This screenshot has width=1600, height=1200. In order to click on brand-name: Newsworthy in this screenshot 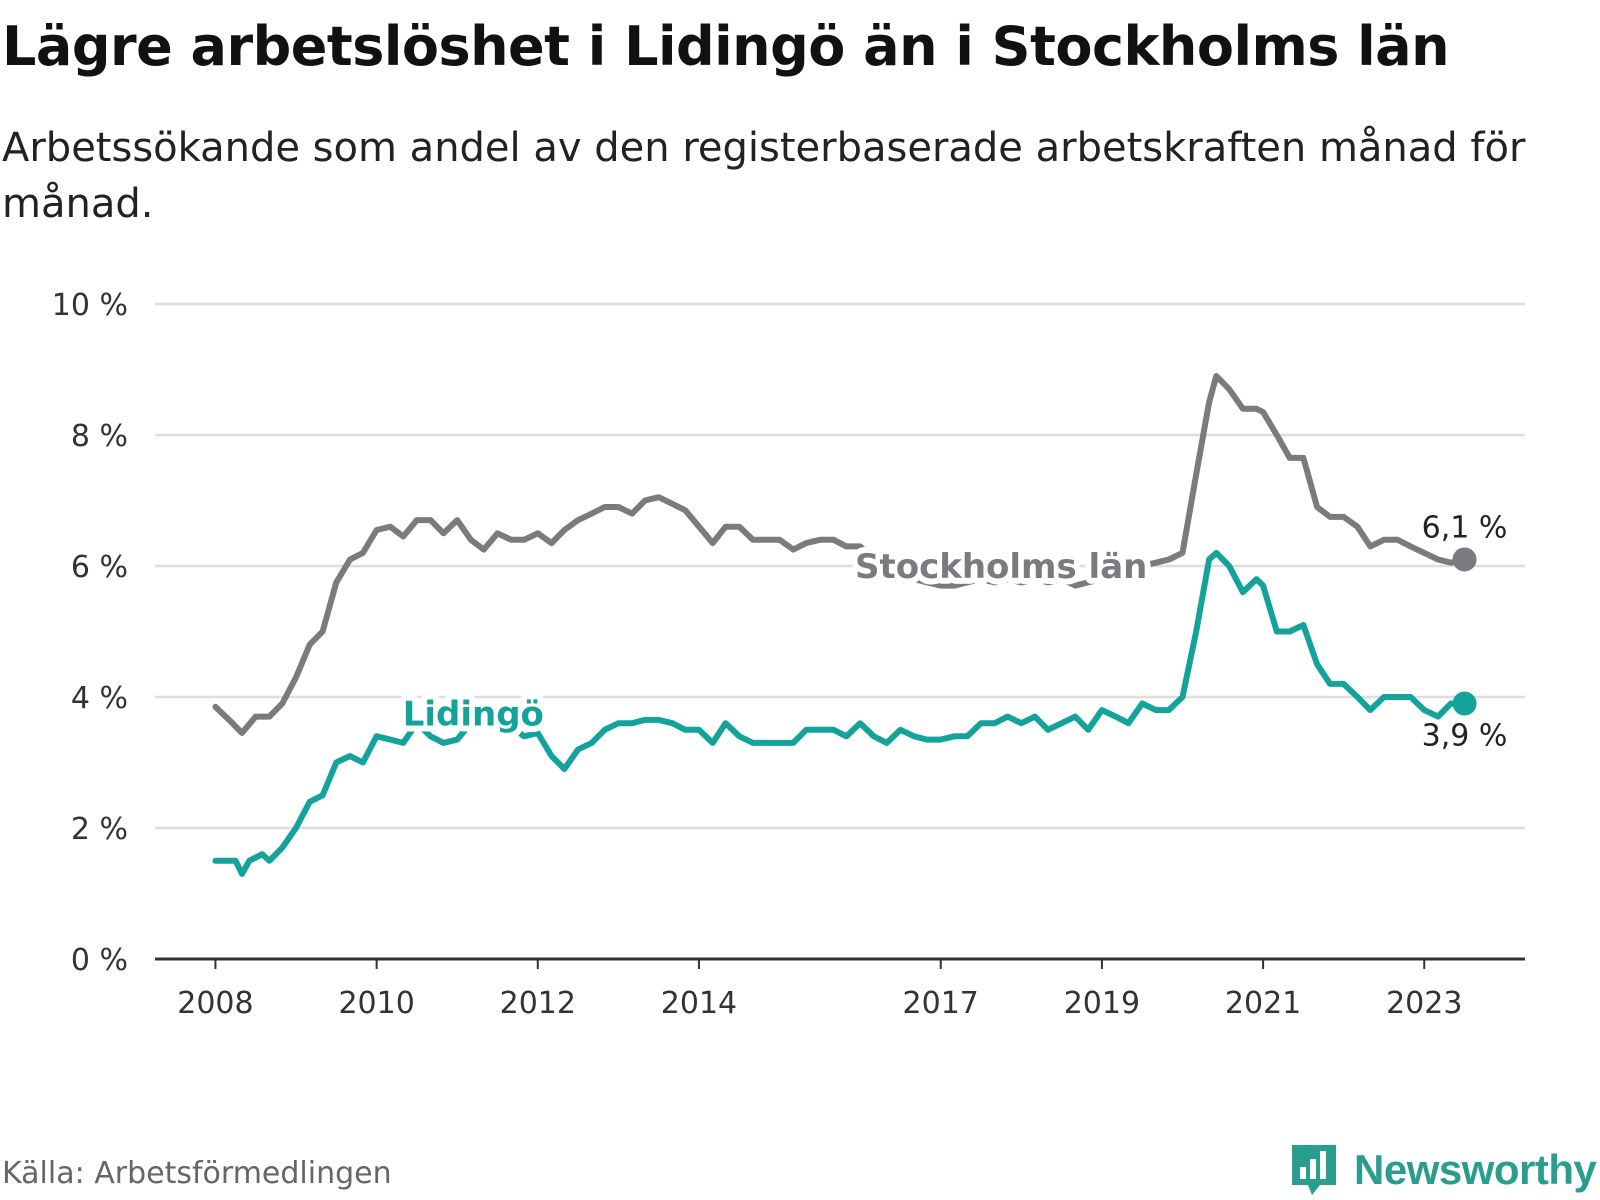, I will do `click(1475, 1169)`.